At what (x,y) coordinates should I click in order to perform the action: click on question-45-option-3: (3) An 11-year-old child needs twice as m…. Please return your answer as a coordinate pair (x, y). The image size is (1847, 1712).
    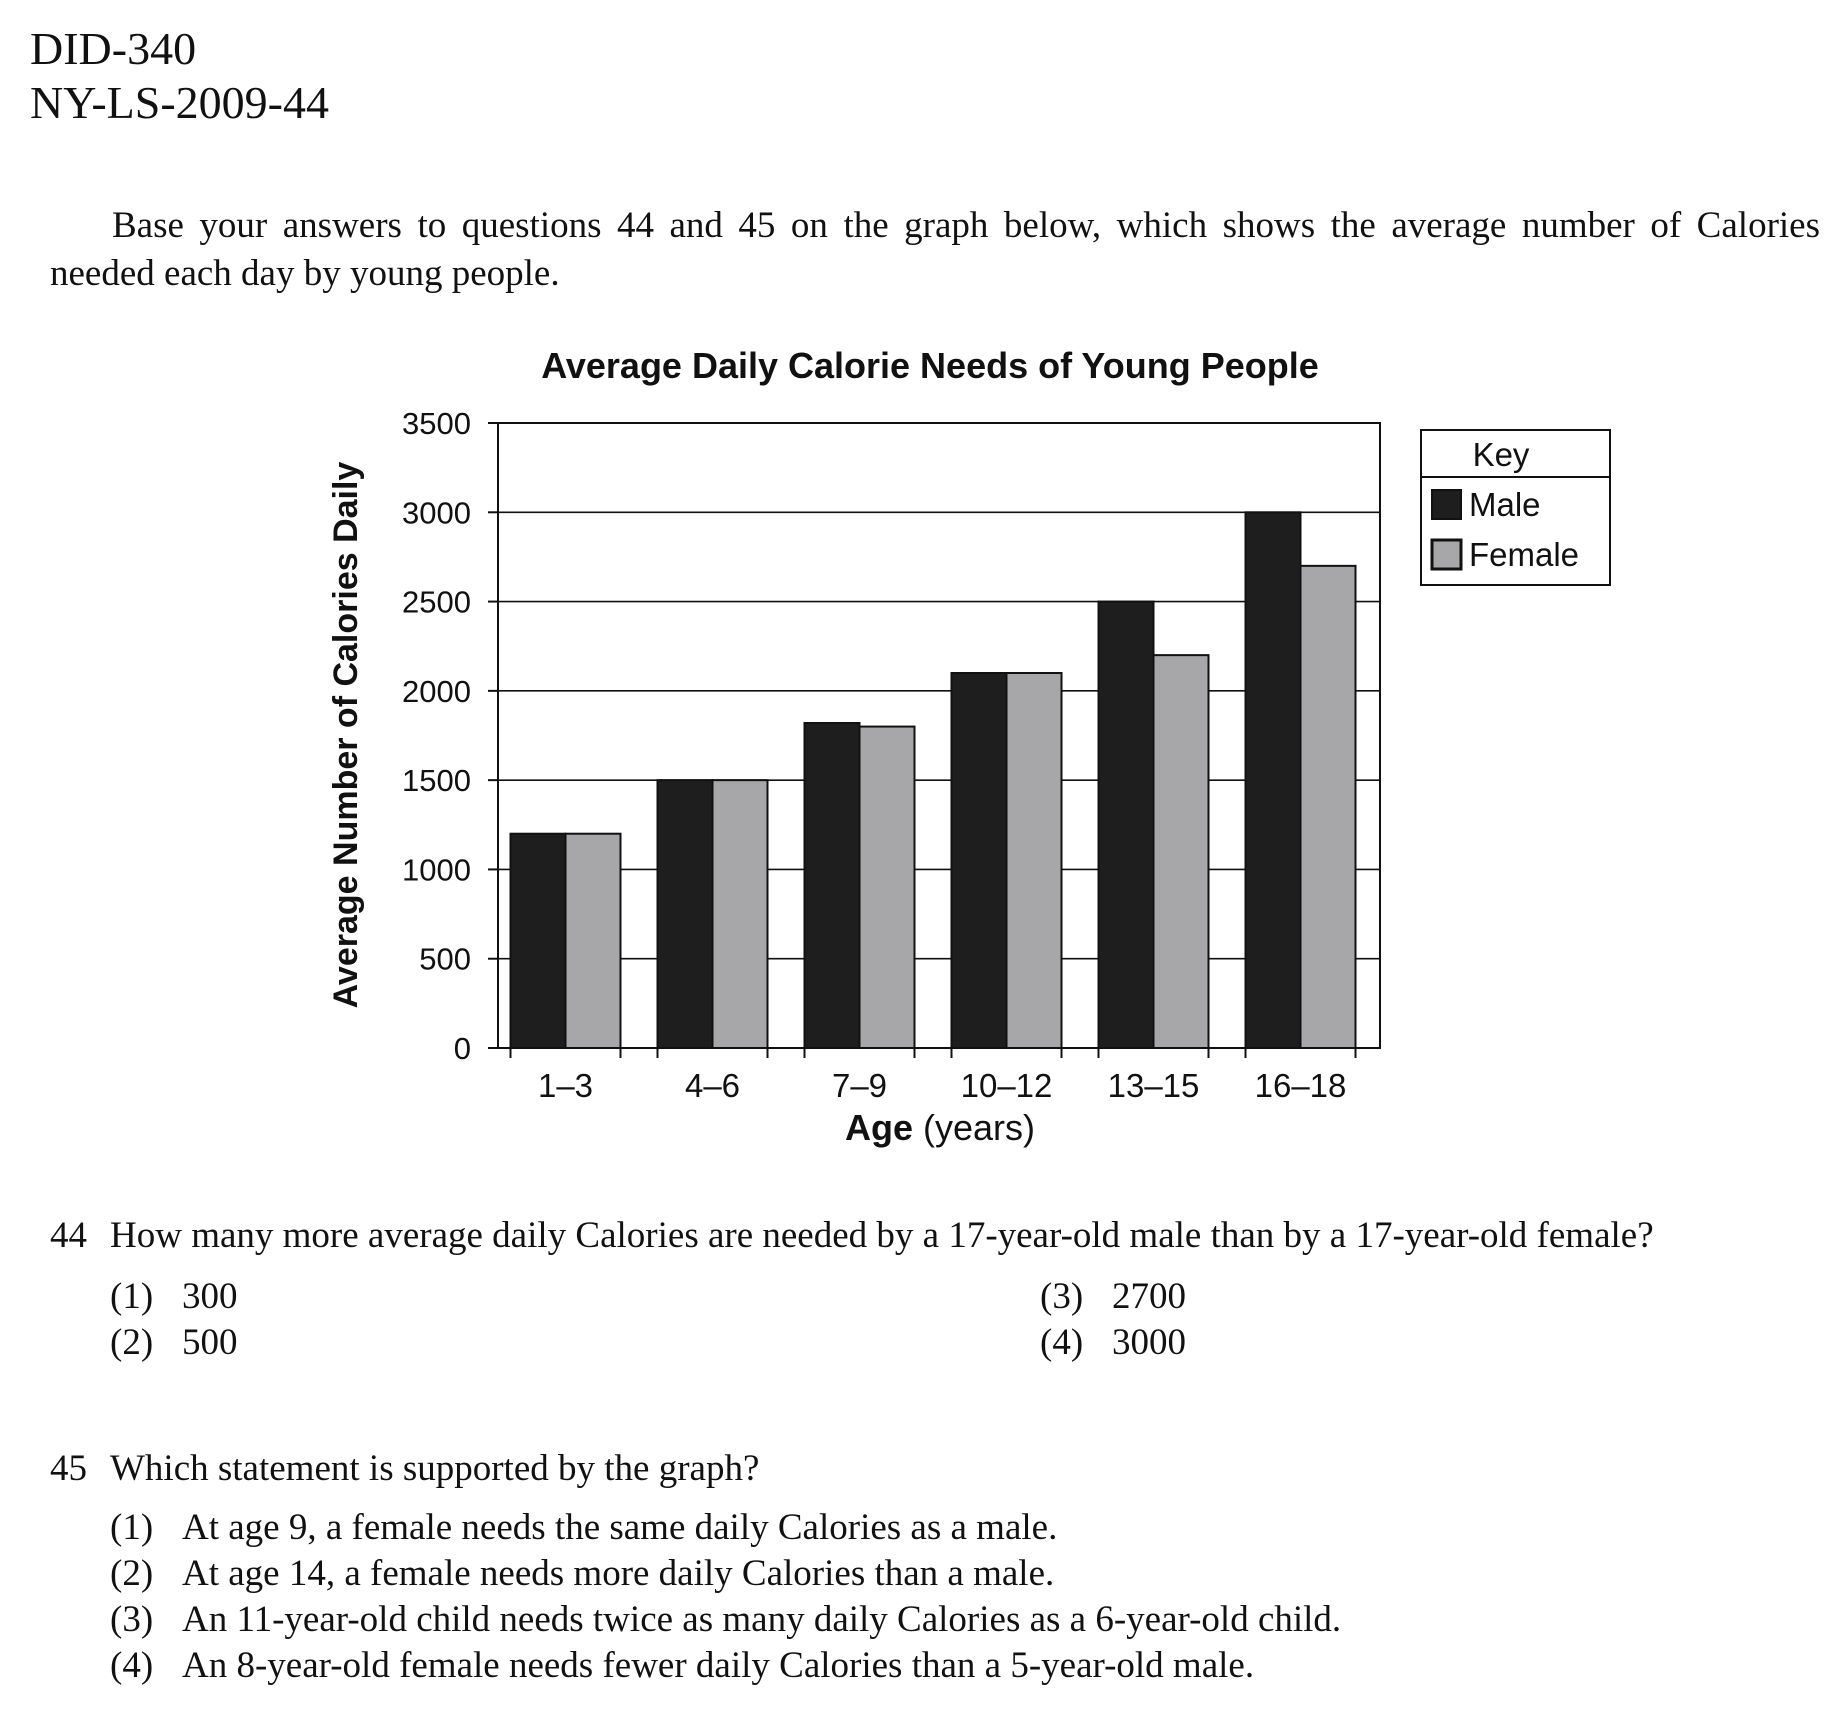
    Looking at the image, I should click on (725, 1620).